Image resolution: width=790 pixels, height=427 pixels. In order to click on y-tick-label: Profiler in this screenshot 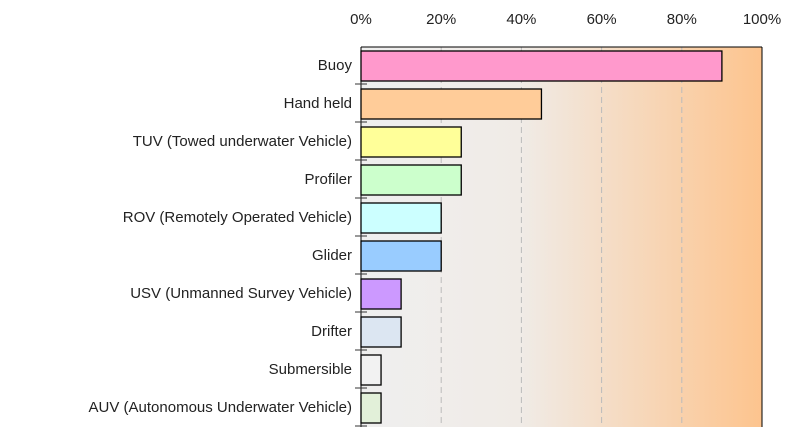, I will do `click(328, 179)`.